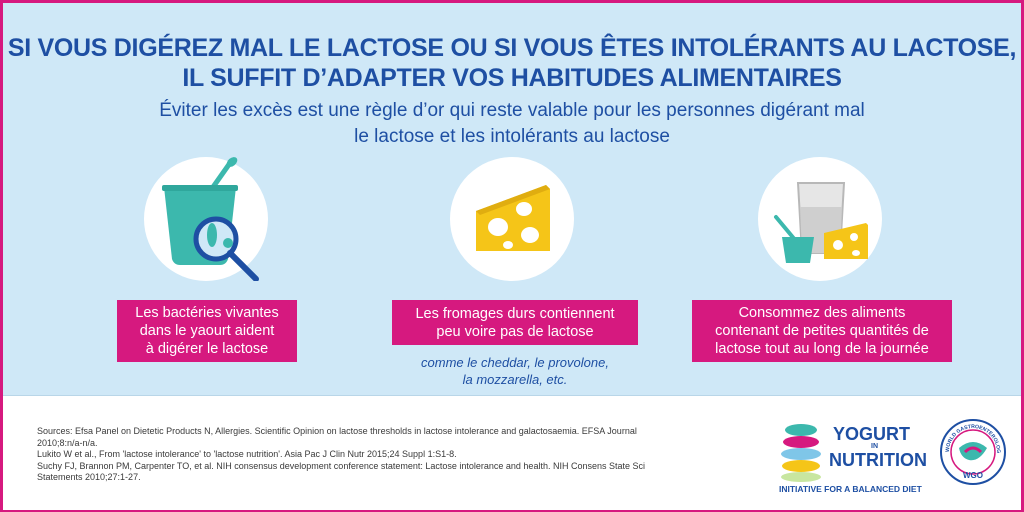  I want to click on tip-yogurt-line: dans le yaourt aident, so click(207, 331).